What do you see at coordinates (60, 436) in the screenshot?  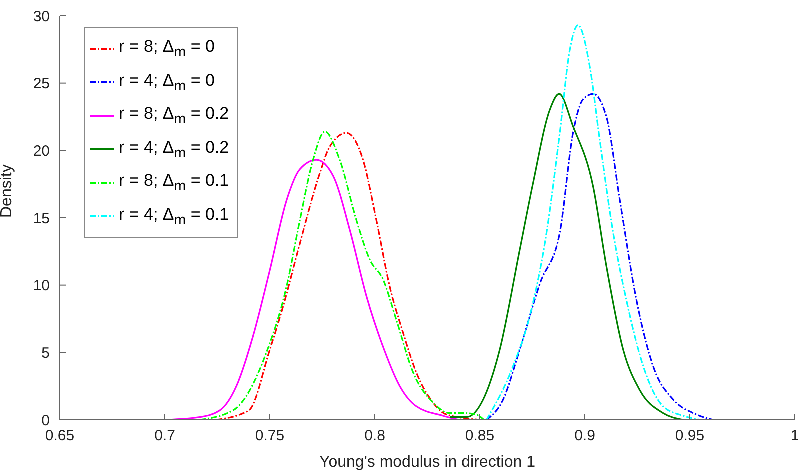 I see `x-tick-label: 0.65` at bounding box center [60, 436].